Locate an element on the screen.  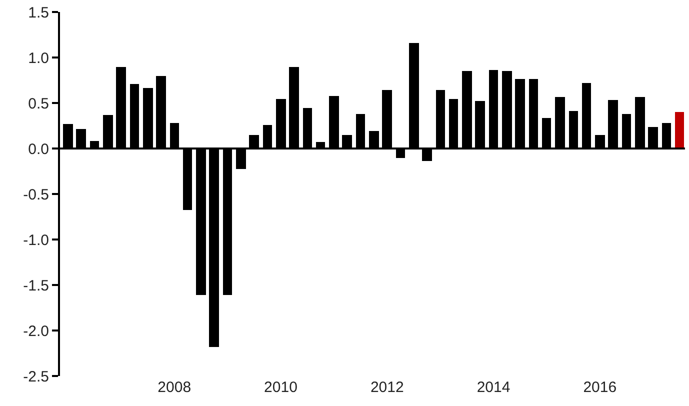
x-tick-label: 2008 is located at coordinates (175, 387).